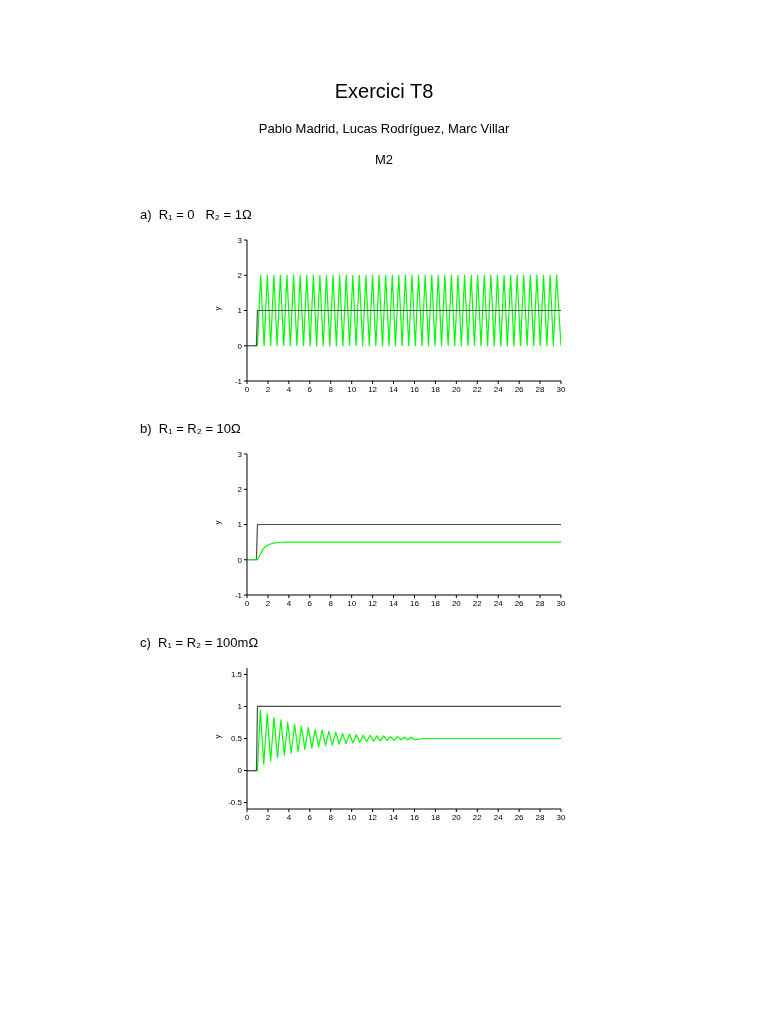  What do you see at coordinates (404, 551) in the screenshot?
I see `line-series` at bounding box center [404, 551].